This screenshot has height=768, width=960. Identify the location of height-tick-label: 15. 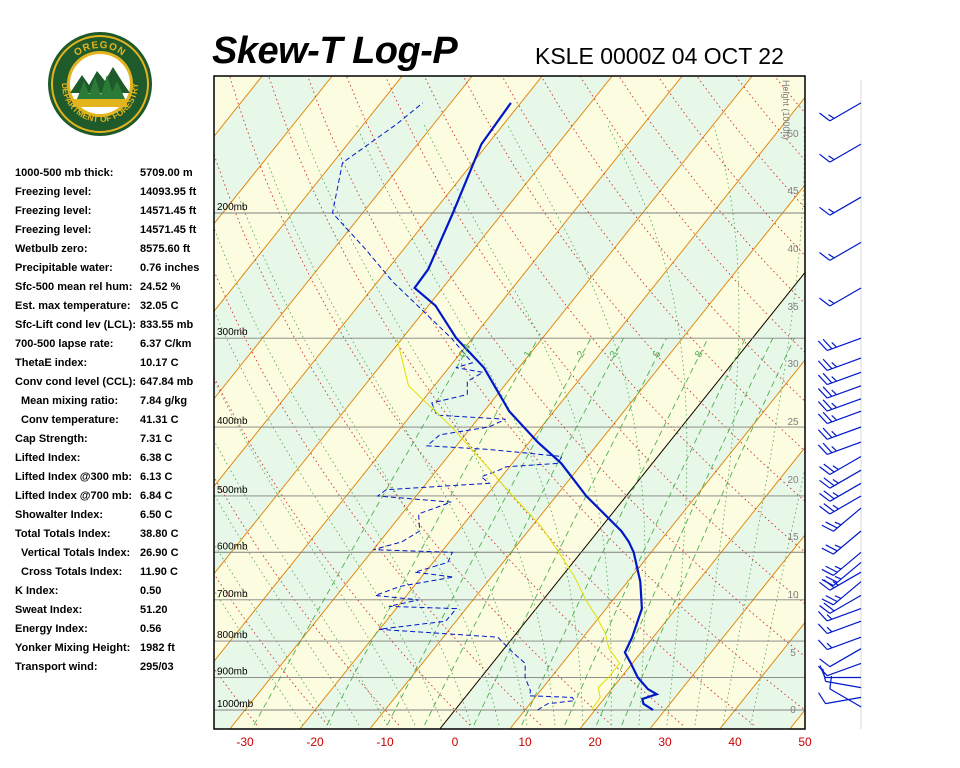
(793, 537).